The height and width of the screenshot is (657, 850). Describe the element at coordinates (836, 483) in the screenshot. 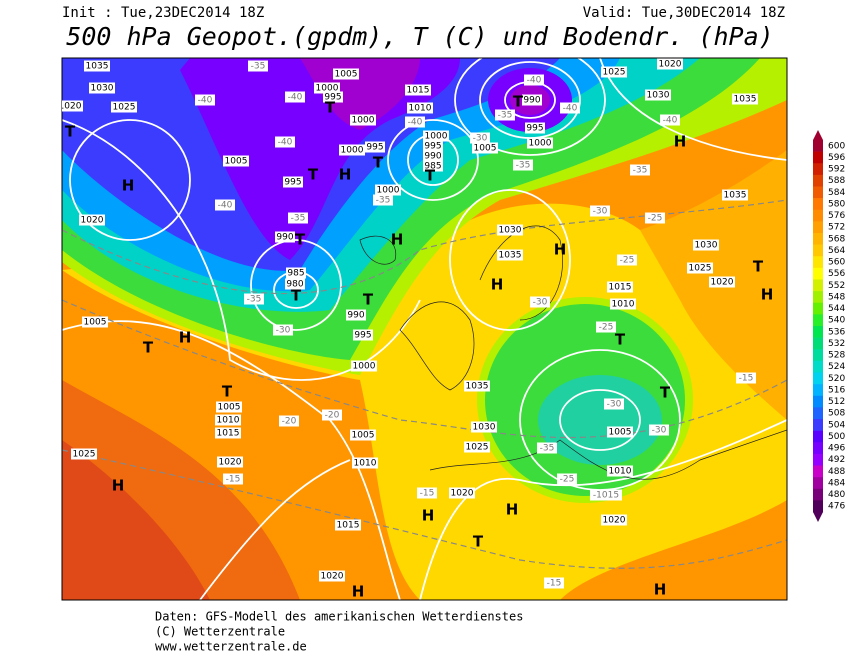

I see `colorbar-label: 484` at that location.